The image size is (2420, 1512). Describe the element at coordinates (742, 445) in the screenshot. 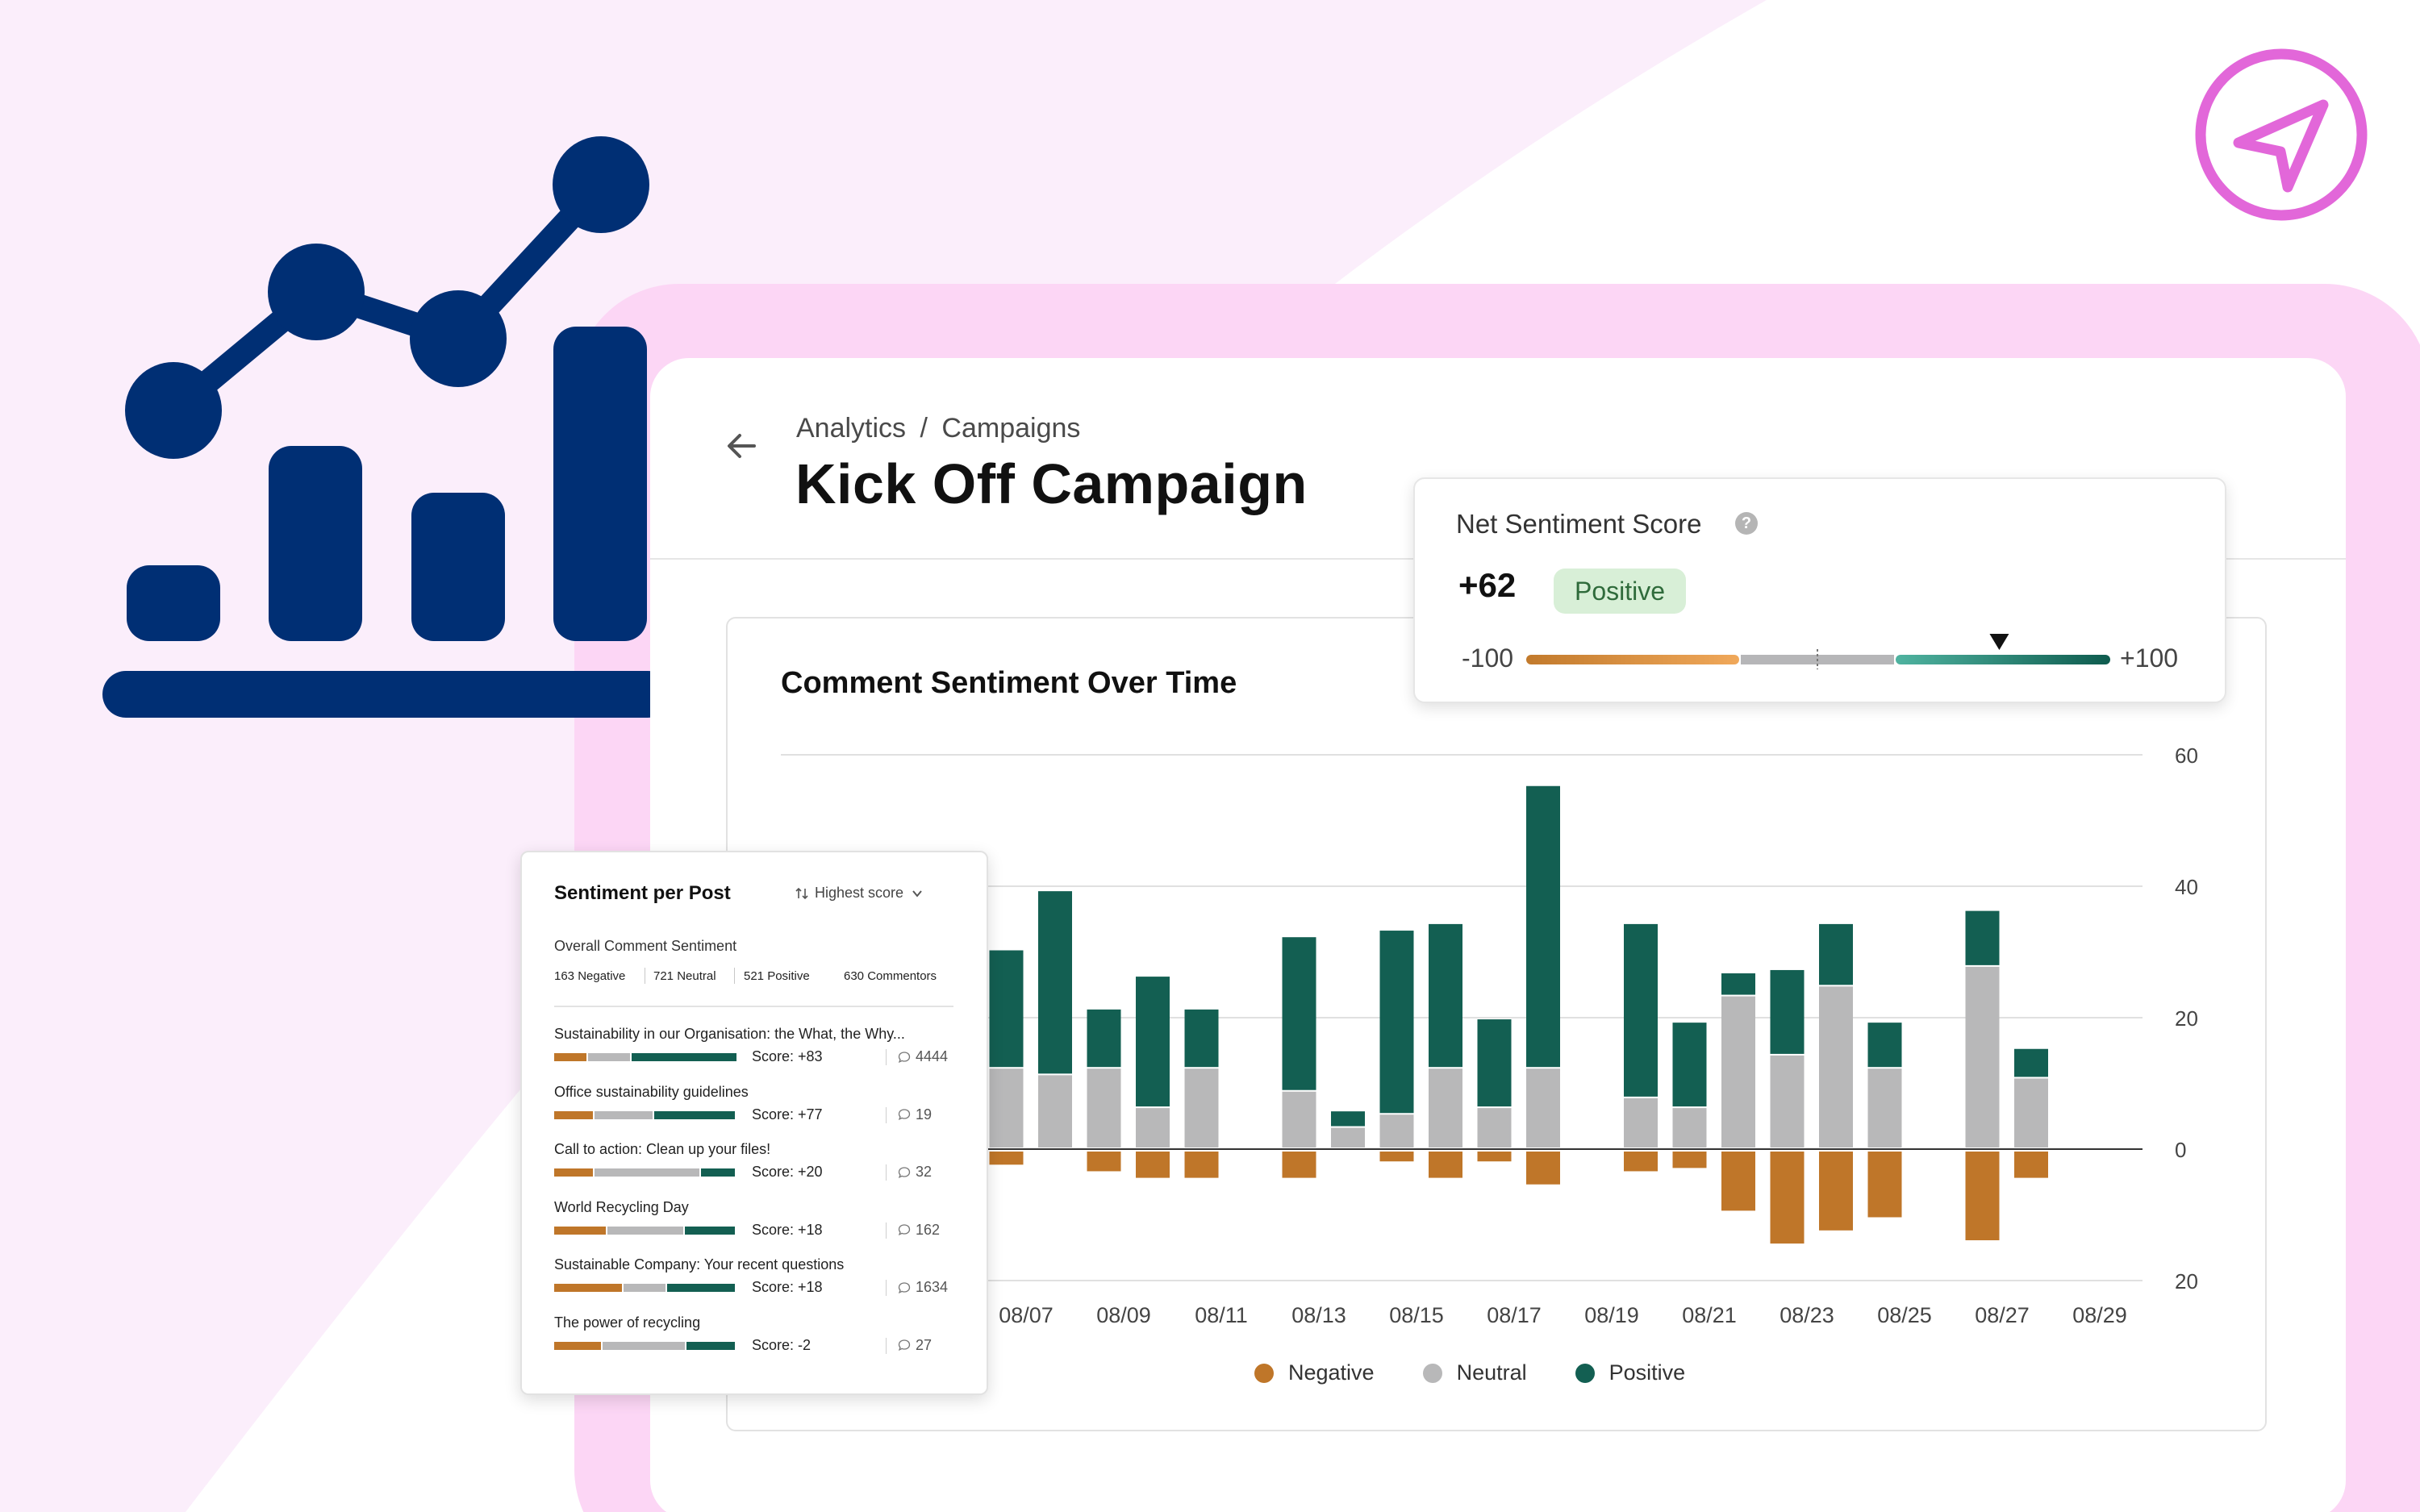

I see `arrow-left-icon` at that location.